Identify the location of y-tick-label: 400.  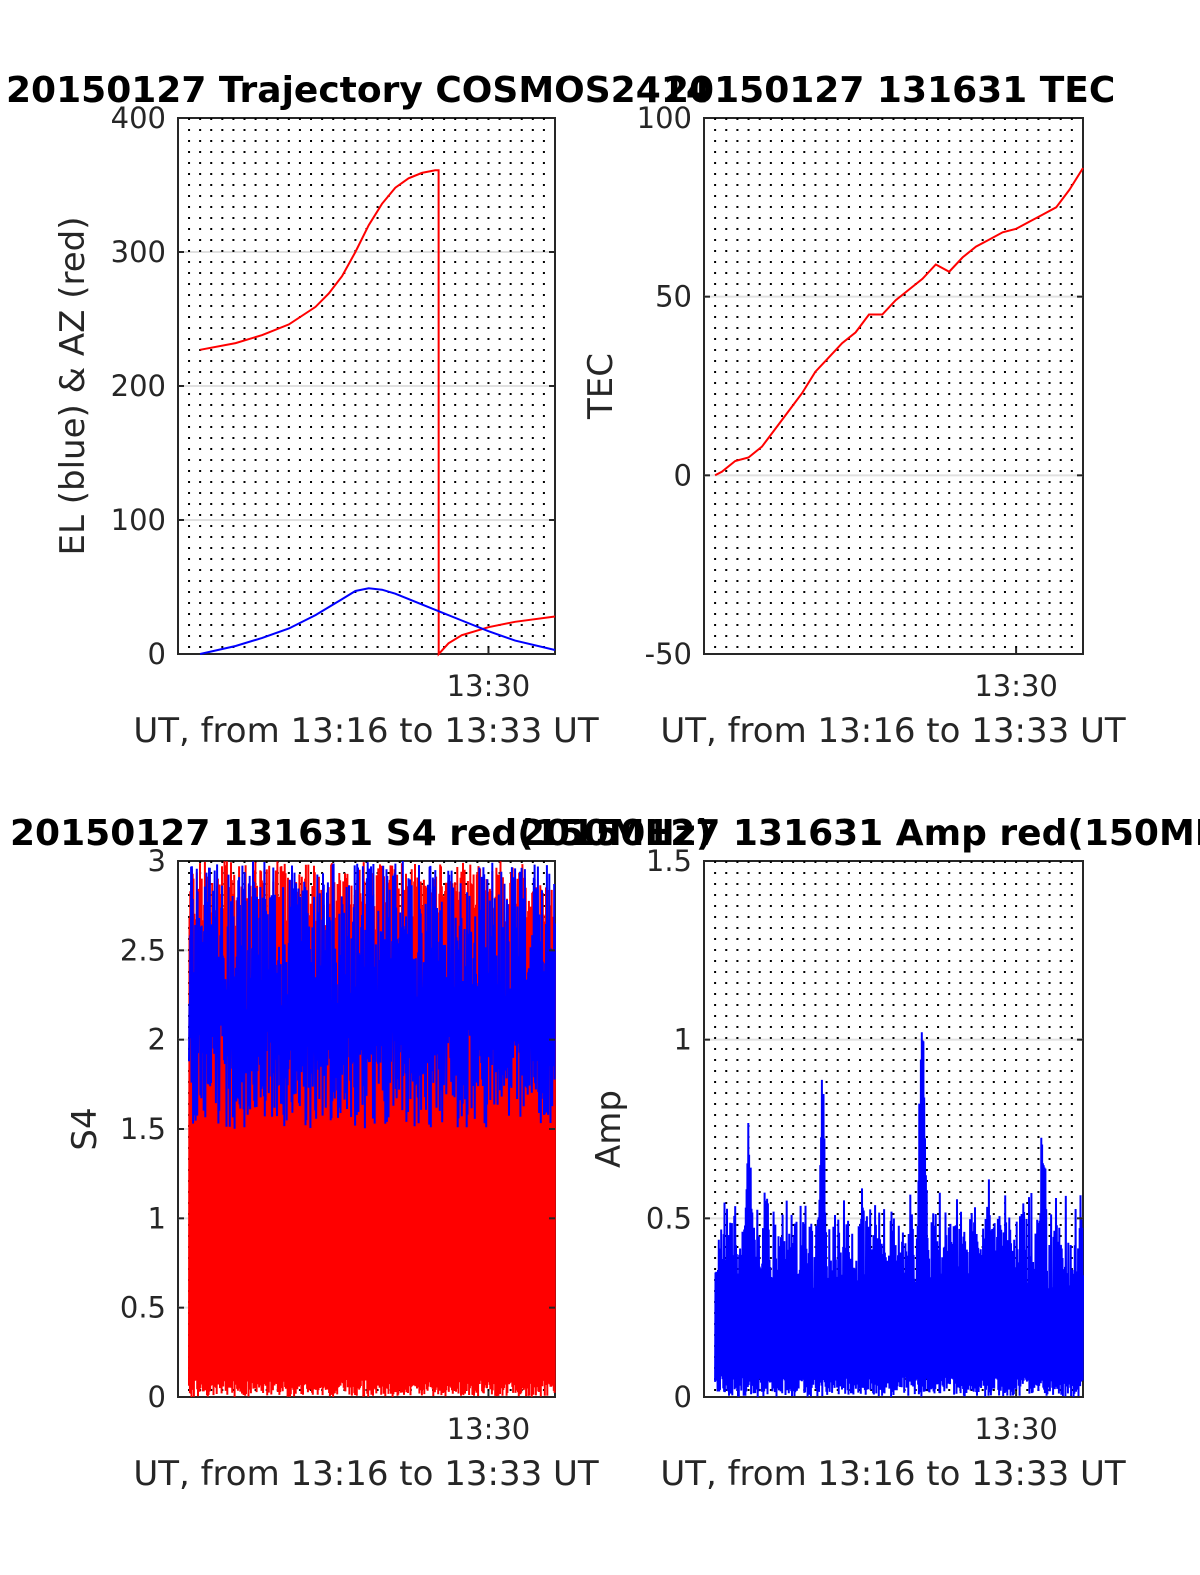
(138, 118).